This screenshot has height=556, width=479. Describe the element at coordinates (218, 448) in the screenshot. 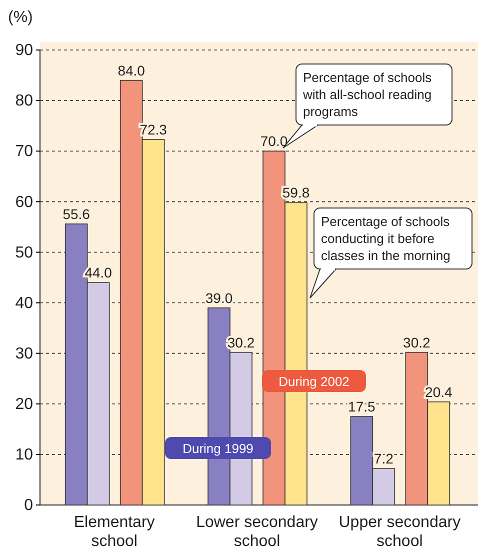

I see `annotation: During 1999` at that location.